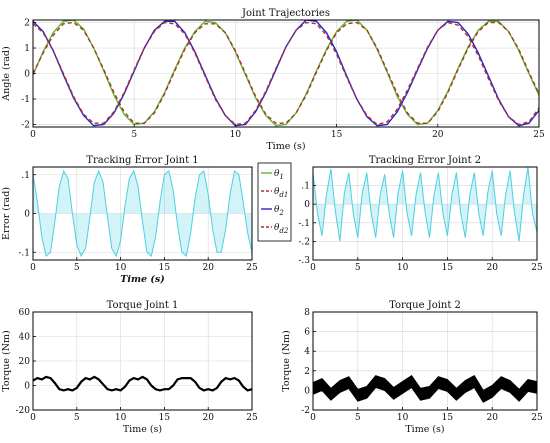 The width and height of the screenshot is (550, 443). What do you see at coordinates (285, 13) in the screenshot?
I see `chart-title: Joint Trajectories` at bounding box center [285, 13].